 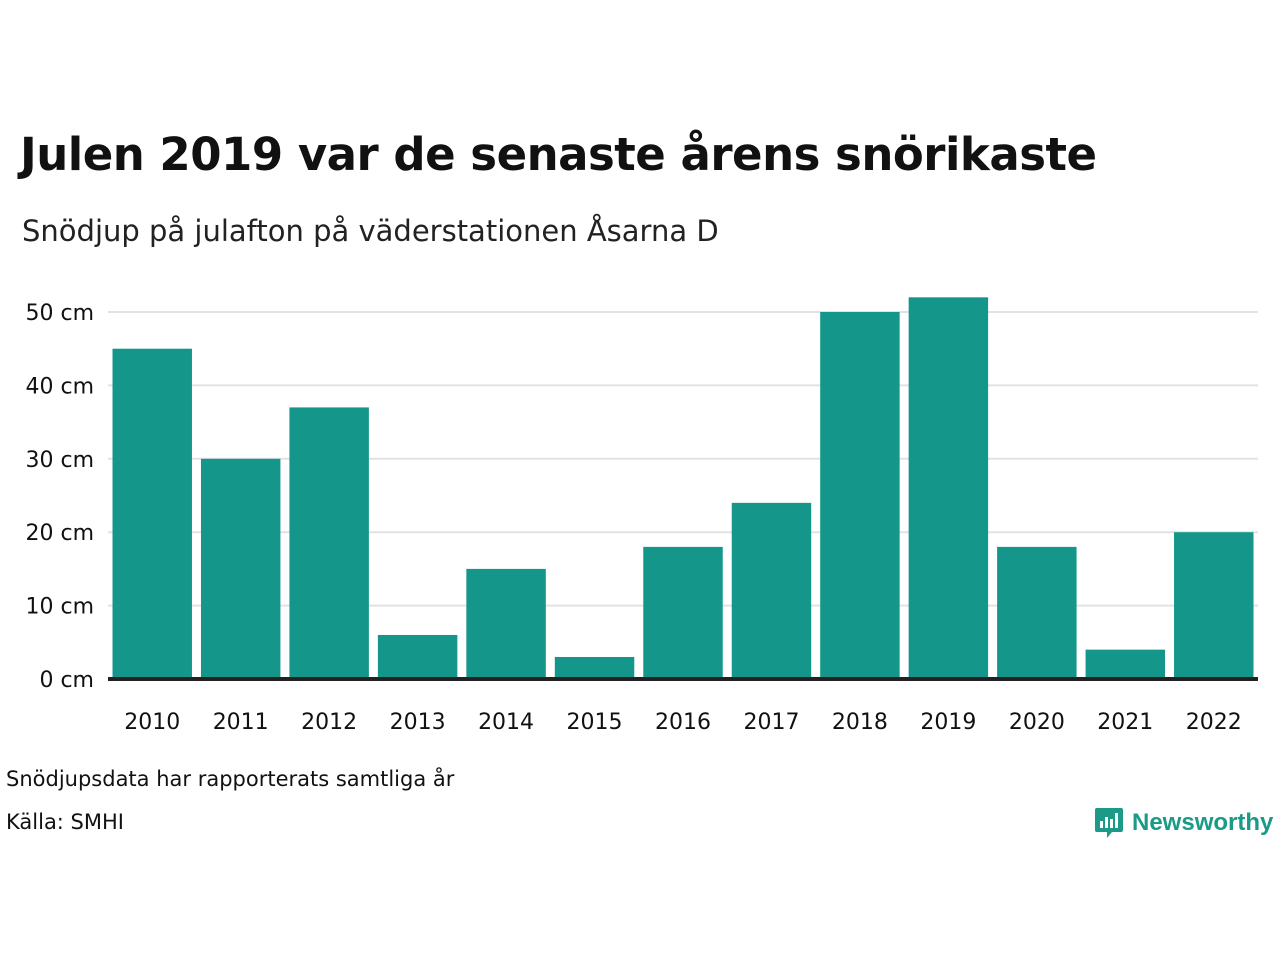 I want to click on bar-2022, so click(x=1214, y=605).